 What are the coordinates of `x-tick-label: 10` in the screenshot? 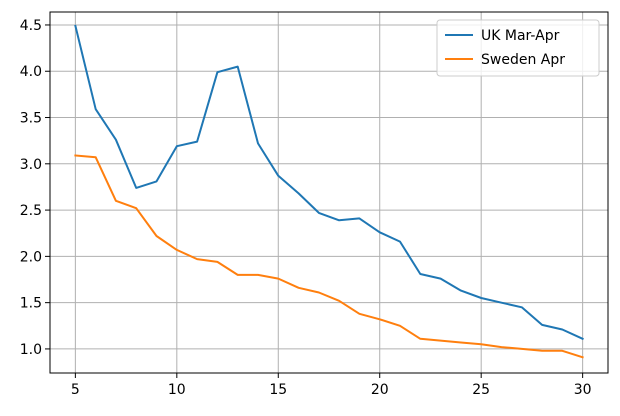 It's located at (177, 390).